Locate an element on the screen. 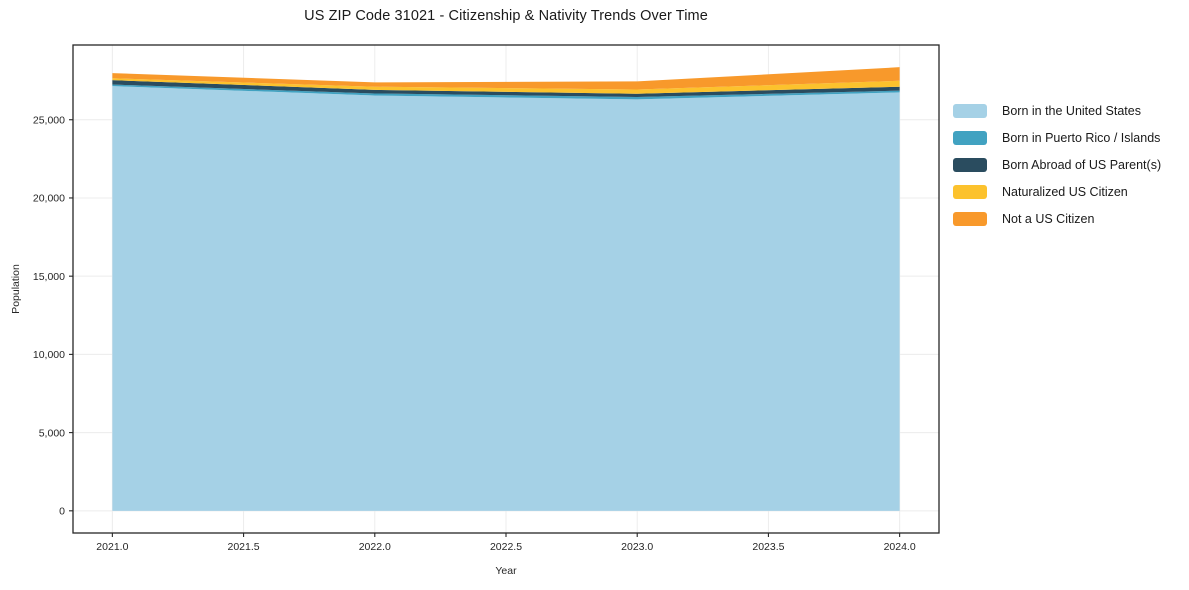 This screenshot has height=590, width=1189. x-tick-label: 2023.0 is located at coordinates (637, 547).